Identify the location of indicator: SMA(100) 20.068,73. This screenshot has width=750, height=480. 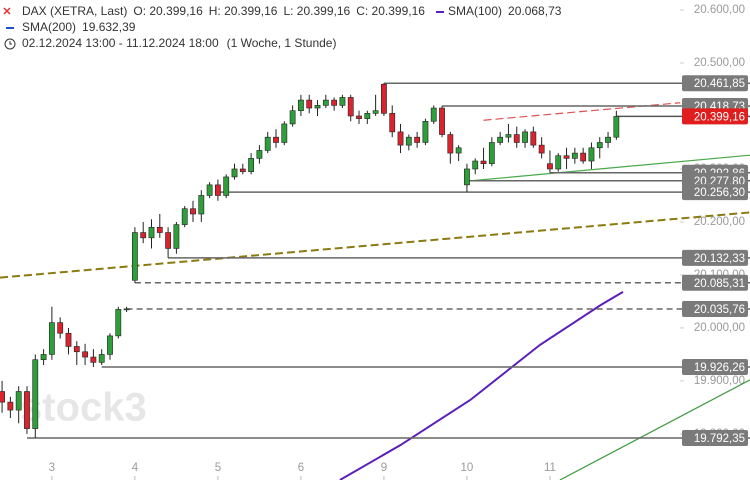
(505, 11).